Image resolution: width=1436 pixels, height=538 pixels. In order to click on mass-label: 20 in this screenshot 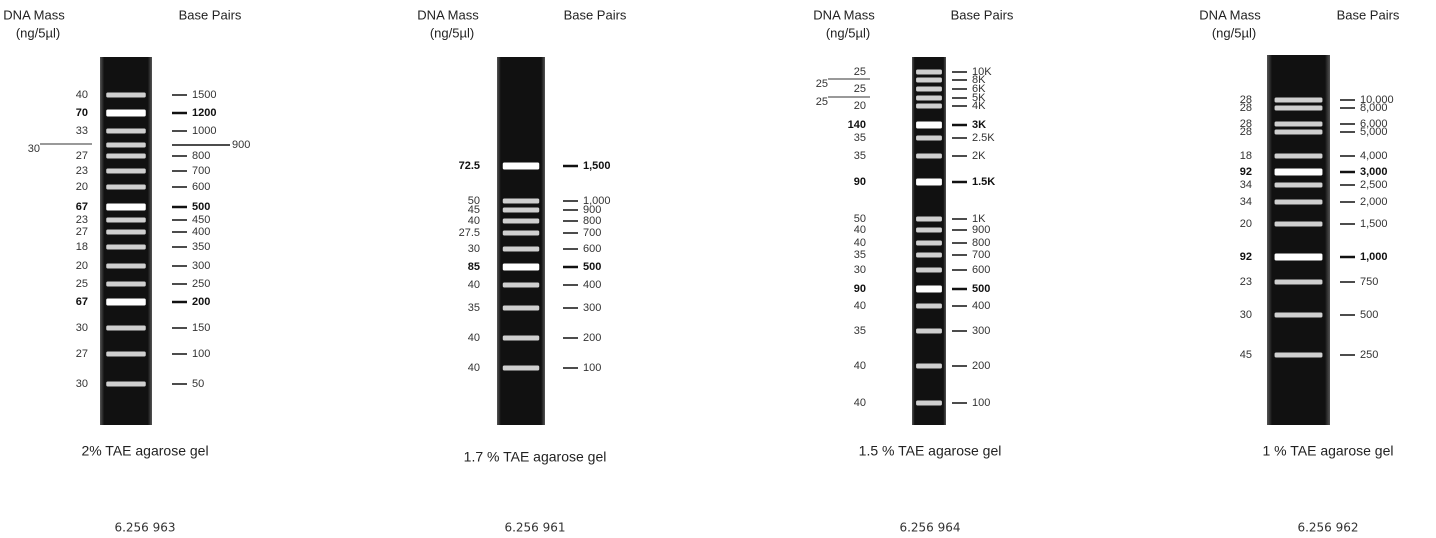, I will do `click(860, 106)`.